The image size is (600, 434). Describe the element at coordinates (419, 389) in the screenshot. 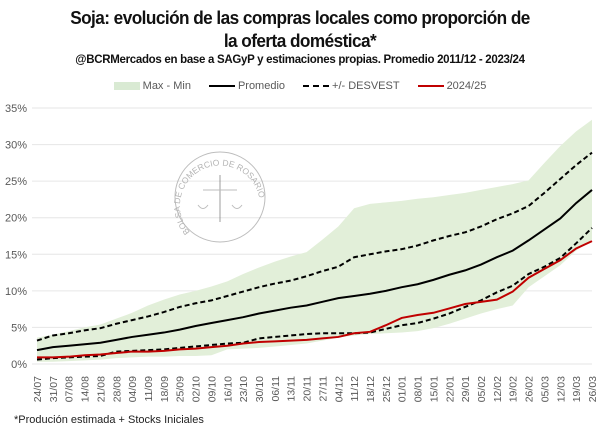

I see `x-tick-label: 08/01` at that location.